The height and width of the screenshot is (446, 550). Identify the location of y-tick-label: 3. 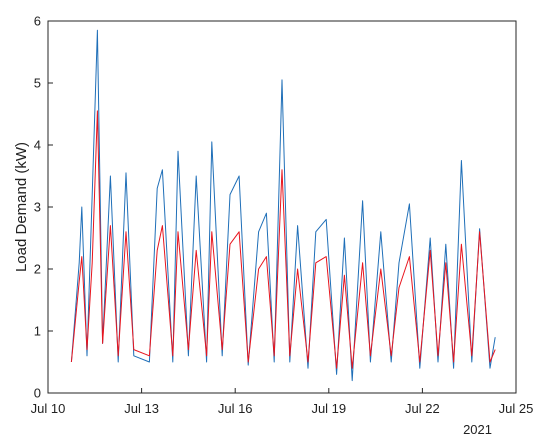
(37, 207).